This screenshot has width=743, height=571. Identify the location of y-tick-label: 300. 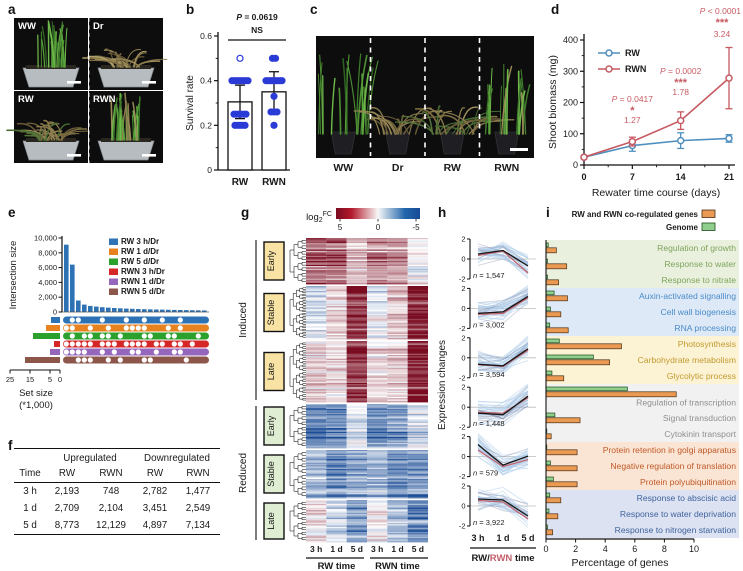
(570, 71).